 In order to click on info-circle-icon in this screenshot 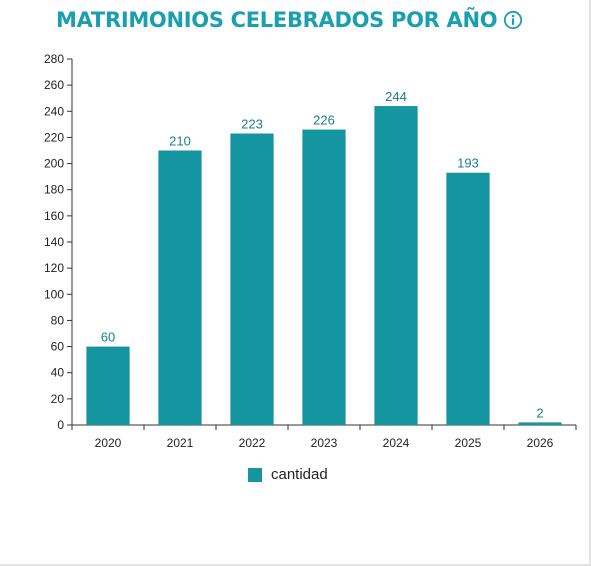, I will do `click(513, 20)`.